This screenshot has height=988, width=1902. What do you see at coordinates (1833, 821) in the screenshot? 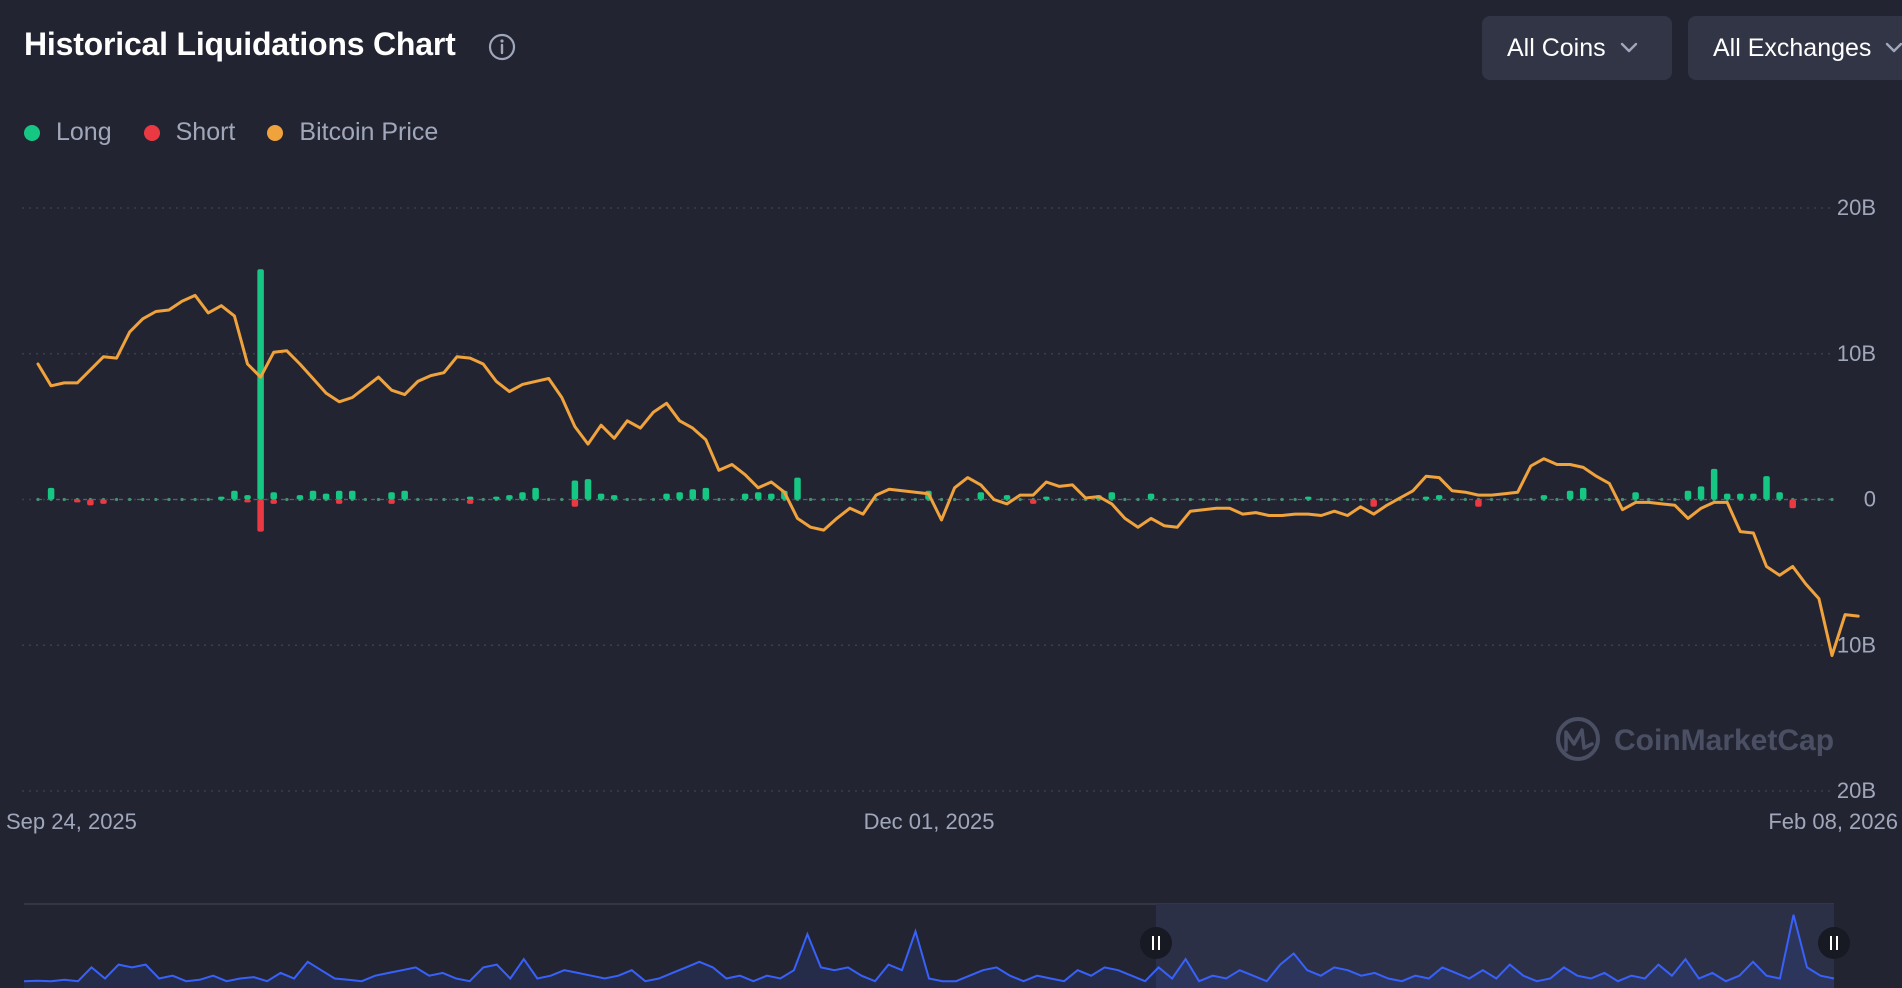
I see `x-tick-label: Feb 08, 2026` at bounding box center [1833, 821].